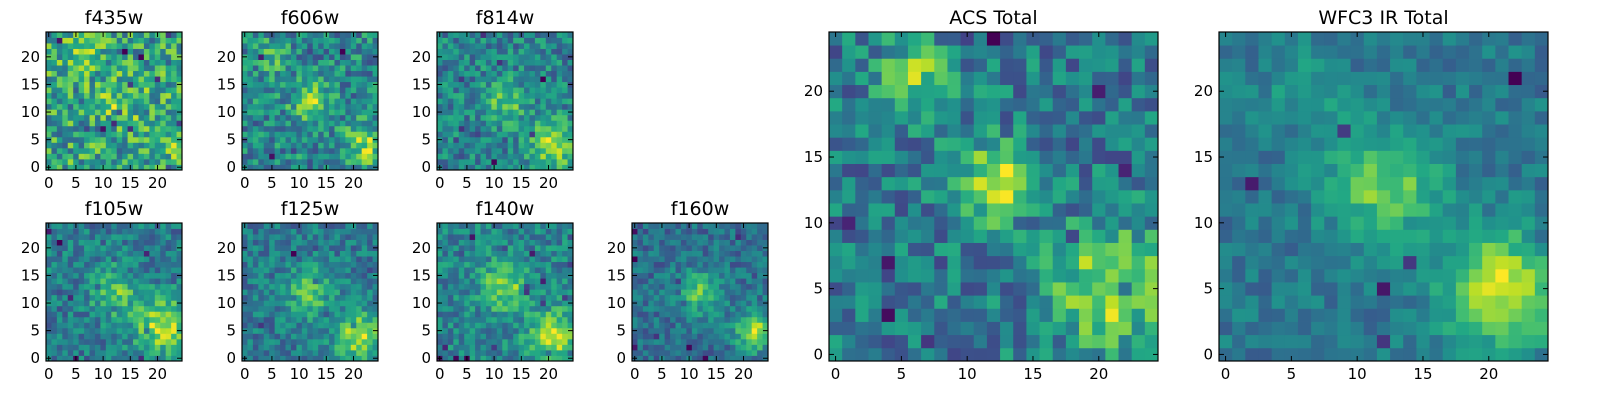  What do you see at coordinates (700, 209) in the screenshot?
I see `panel-title: f160w` at bounding box center [700, 209].